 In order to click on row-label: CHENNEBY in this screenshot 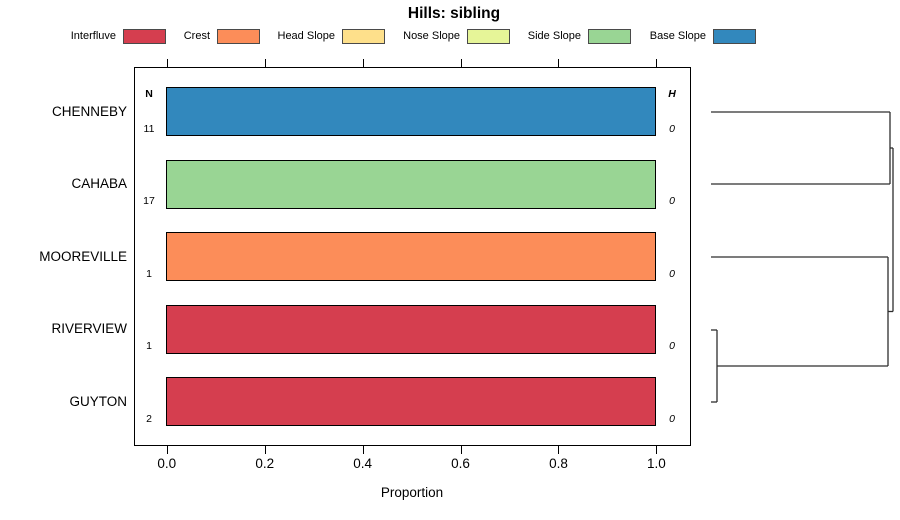, I will do `click(89, 111)`.